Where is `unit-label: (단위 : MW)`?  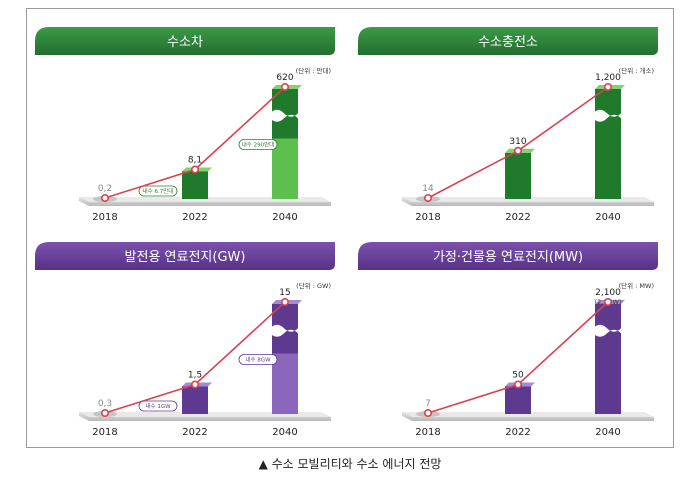
unit-label: (단위 : MW) is located at coordinates (636, 285).